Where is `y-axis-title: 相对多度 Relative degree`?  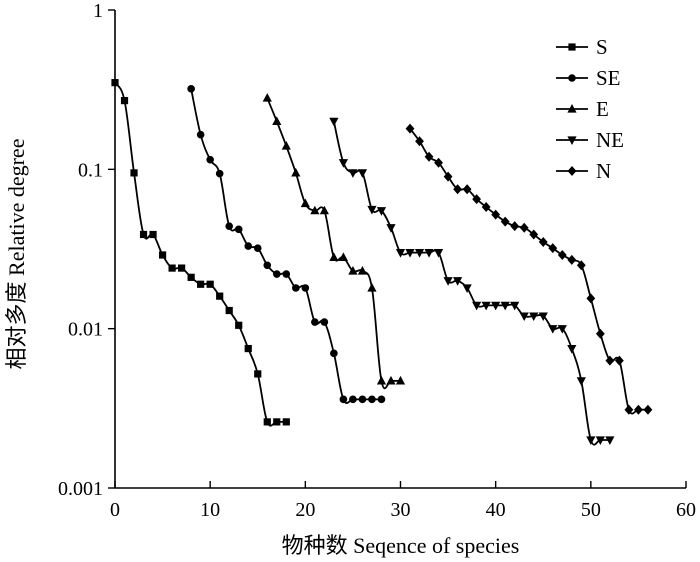
y-axis-title: 相对多度 Relative degree is located at coordinates (16, 254).